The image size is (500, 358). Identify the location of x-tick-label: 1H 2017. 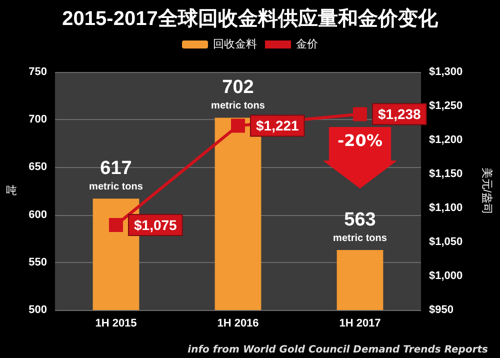
(360, 324).